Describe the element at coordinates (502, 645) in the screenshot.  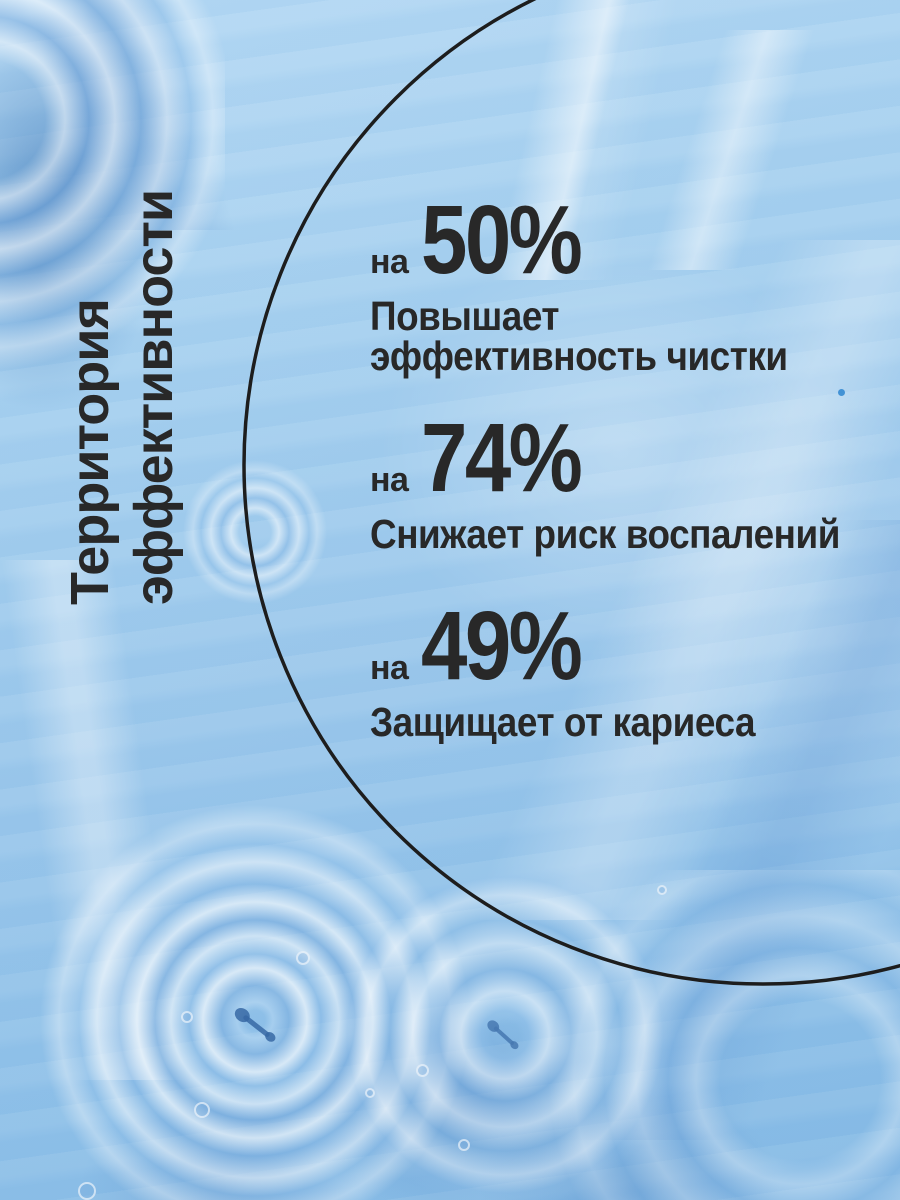
I see `stat-value: 49%` at that location.